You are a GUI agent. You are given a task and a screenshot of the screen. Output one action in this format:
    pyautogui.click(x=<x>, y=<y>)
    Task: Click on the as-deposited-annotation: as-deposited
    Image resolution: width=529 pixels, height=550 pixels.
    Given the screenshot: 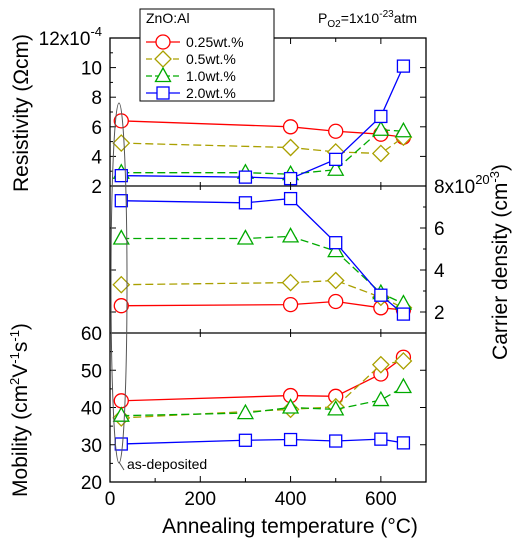 What is the action you would take?
    pyautogui.click(x=167, y=464)
    